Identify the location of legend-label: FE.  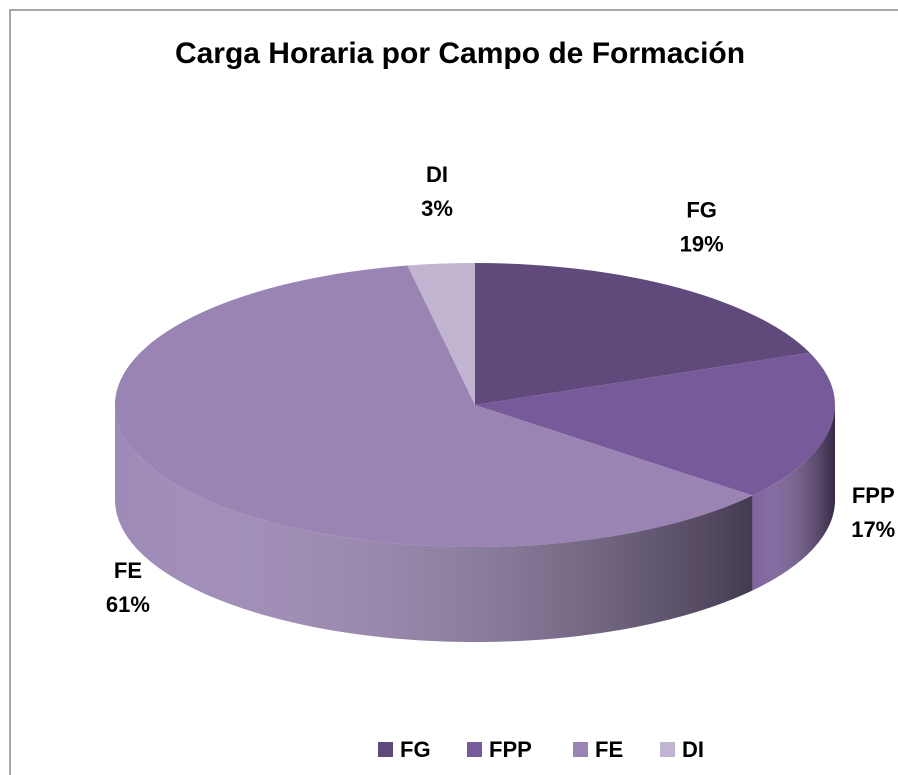
(609, 749).